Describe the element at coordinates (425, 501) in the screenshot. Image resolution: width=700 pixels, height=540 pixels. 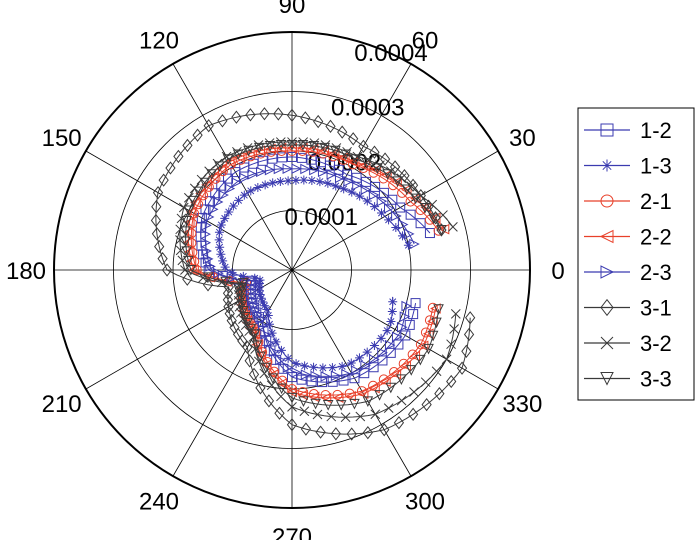
I see `angular-tick-label: 300` at that location.